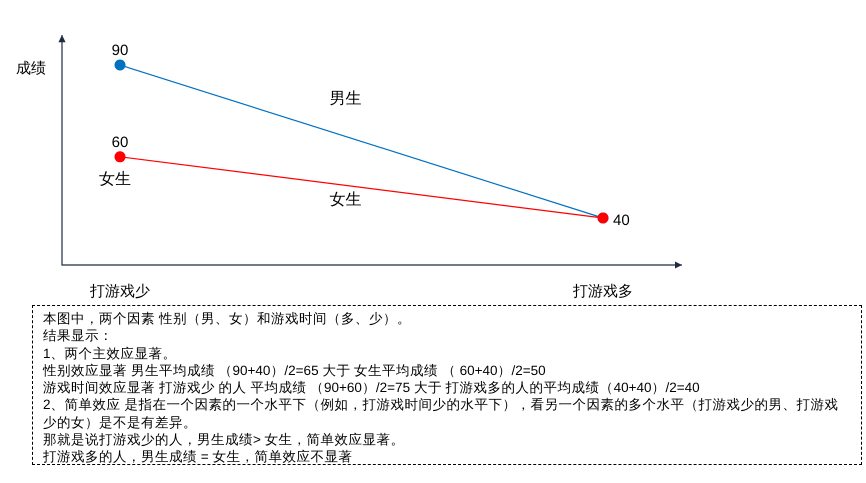 Image resolution: width=866 pixels, height=483 pixels. Describe the element at coordinates (120, 50) in the screenshot. I see `data-label: 90` at that location.